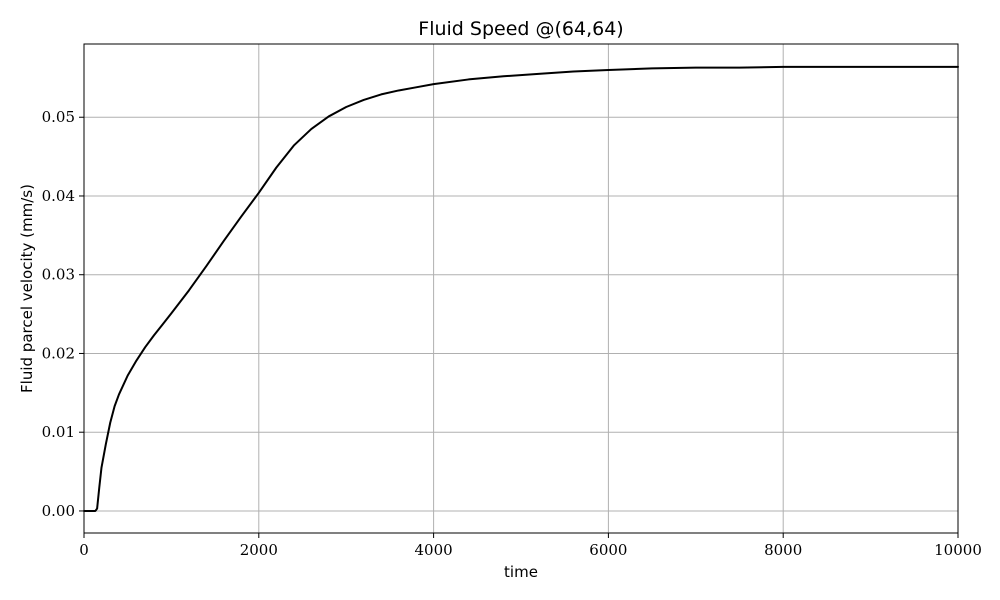 Image resolution: width=1000 pixels, height=600 pixels. What do you see at coordinates (783, 550) in the screenshot?
I see `x-tick-label: 8000` at bounding box center [783, 550].